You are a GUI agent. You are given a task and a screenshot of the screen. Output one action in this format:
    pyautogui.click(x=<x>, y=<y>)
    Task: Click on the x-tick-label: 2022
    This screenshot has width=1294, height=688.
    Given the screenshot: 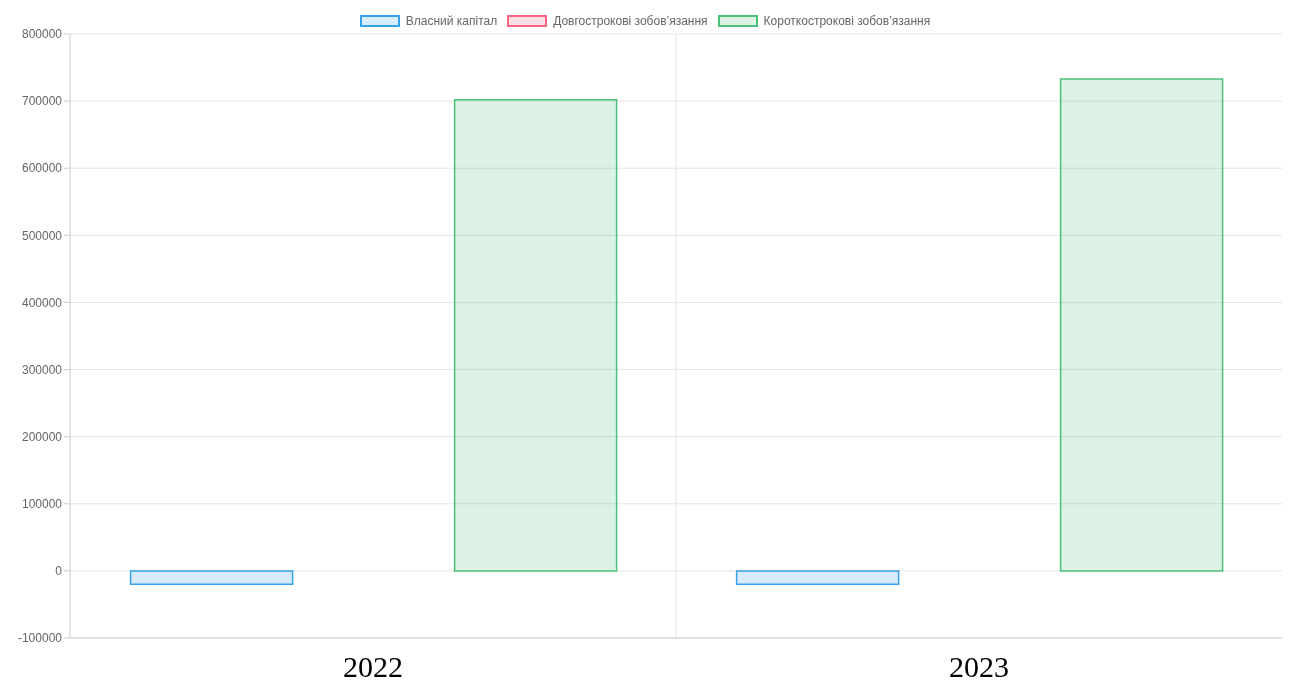 What is the action you would take?
    pyautogui.click(x=373, y=667)
    